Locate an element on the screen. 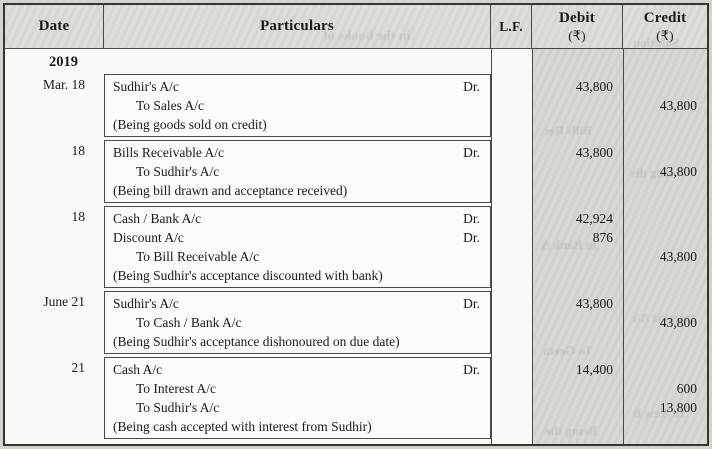 The image size is (712, 449). column-rule-debit-credit is located at coordinates (623, 224).